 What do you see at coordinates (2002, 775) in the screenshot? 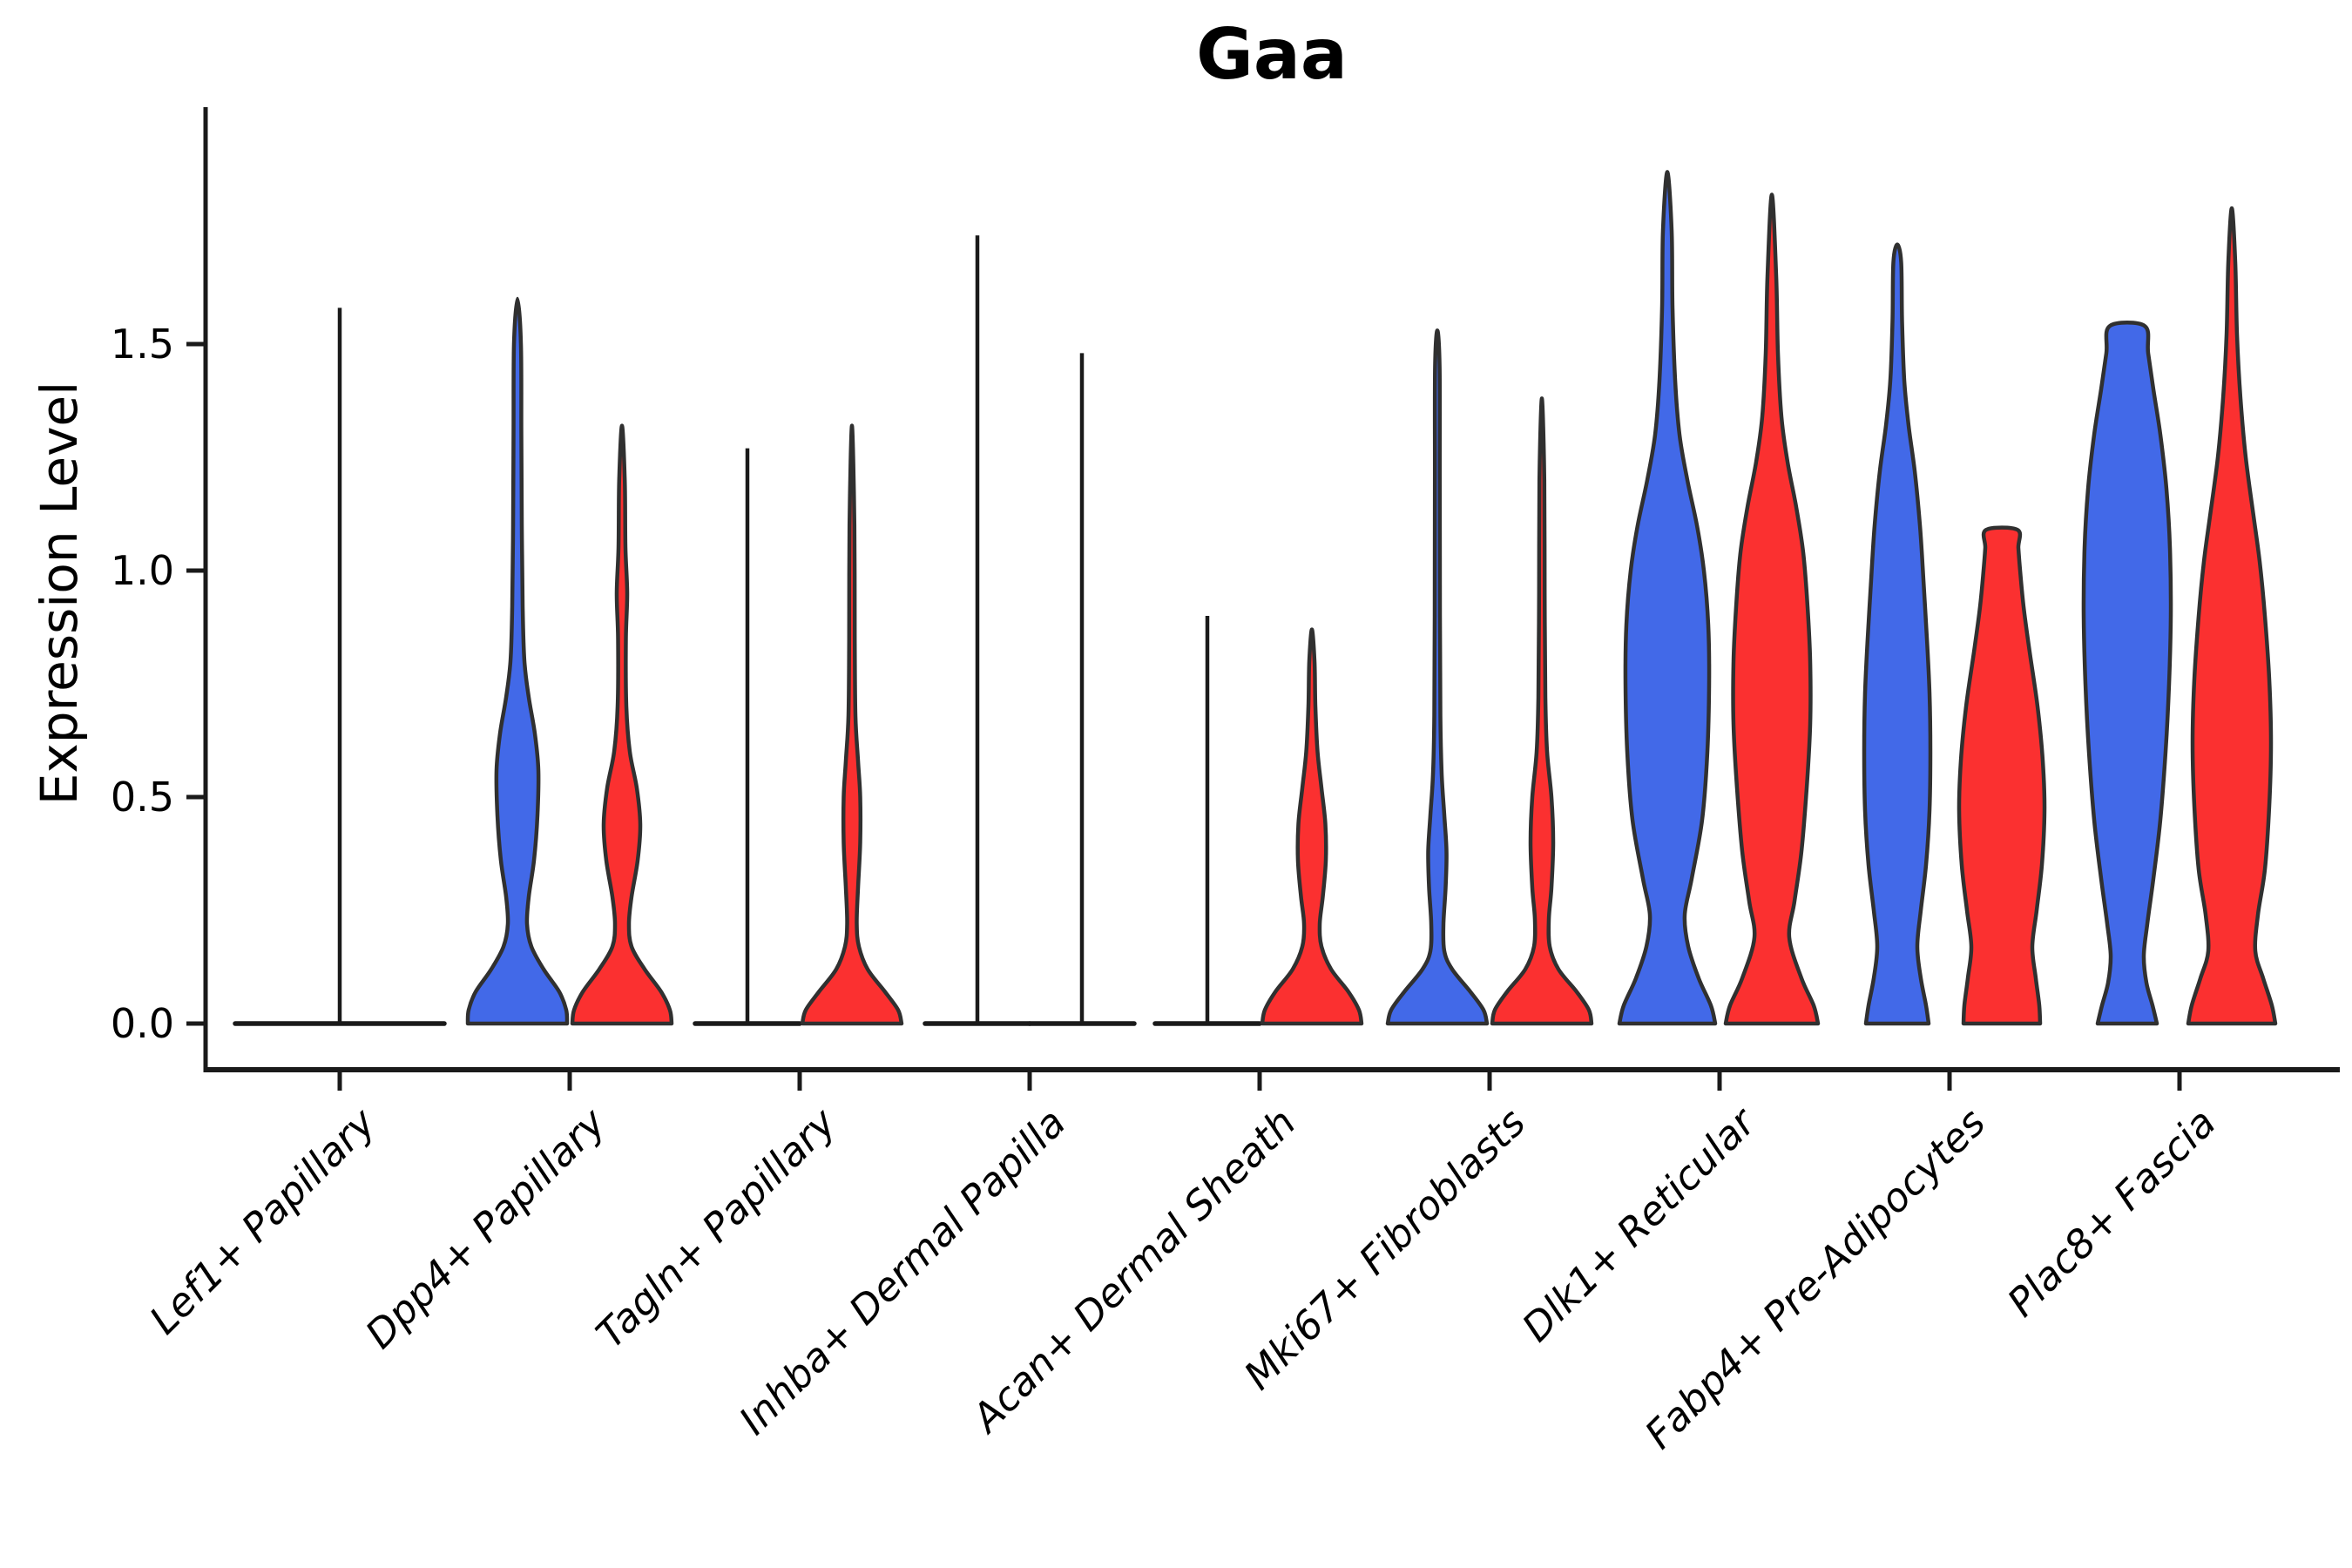
I see `violin-fabp4-pre-adipocytes-red` at bounding box center [2002, 775].